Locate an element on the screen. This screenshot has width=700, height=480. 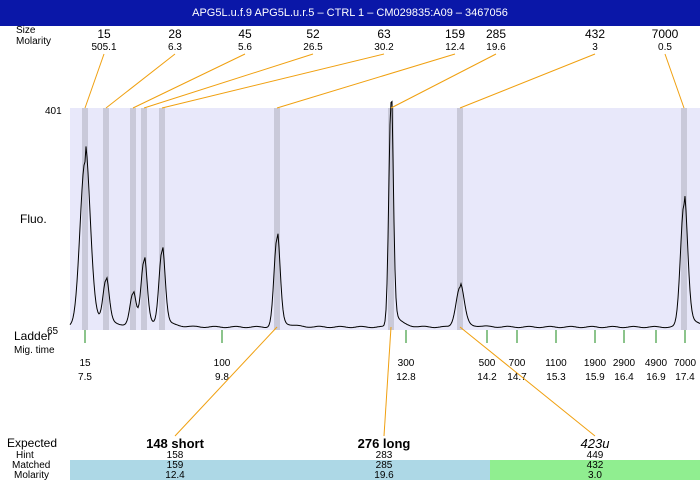
peak-size-label: 63 is located at coordinates (384, 34).